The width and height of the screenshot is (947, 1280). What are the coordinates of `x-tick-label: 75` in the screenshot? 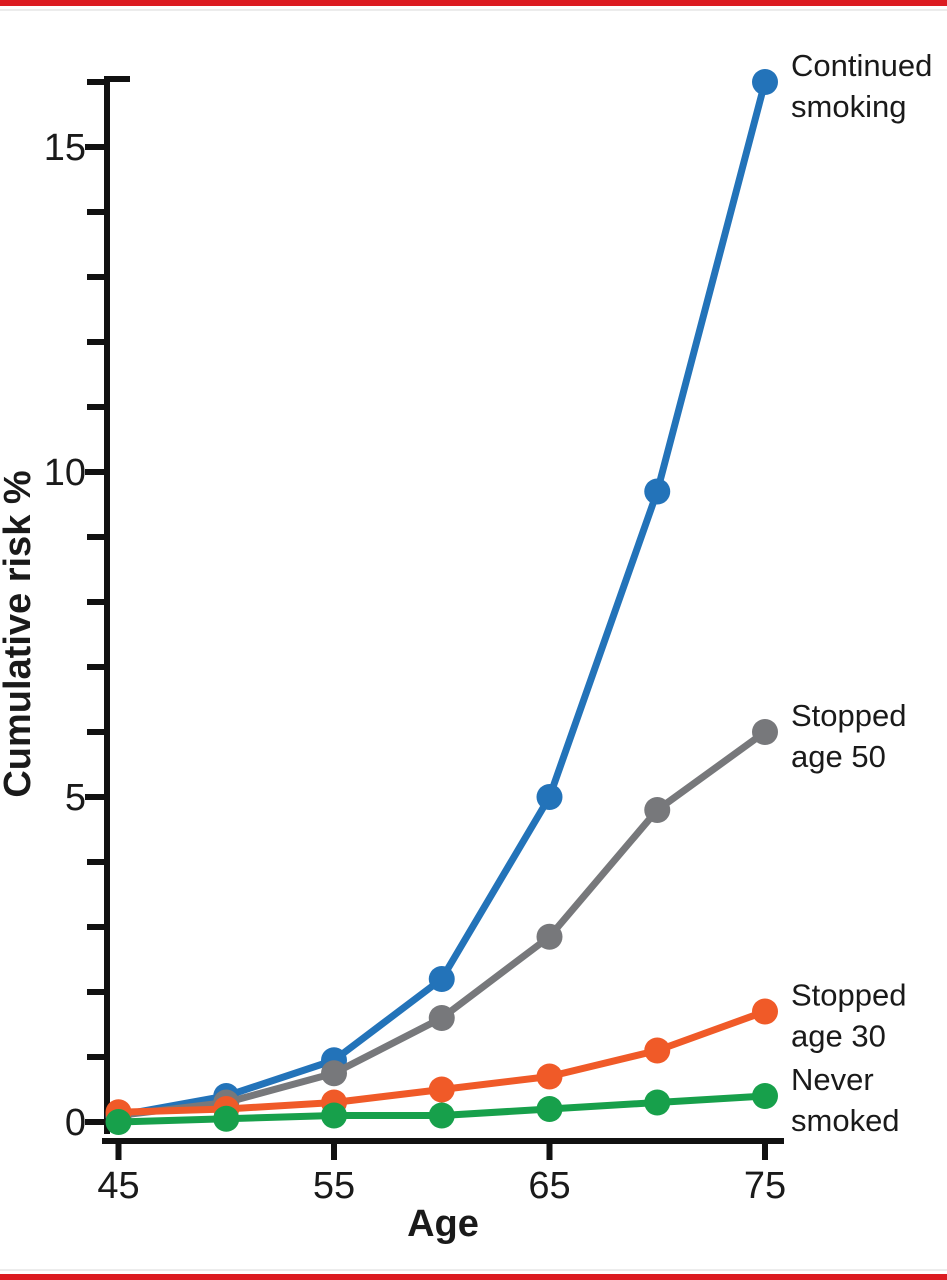 It's located at (765, 1186).